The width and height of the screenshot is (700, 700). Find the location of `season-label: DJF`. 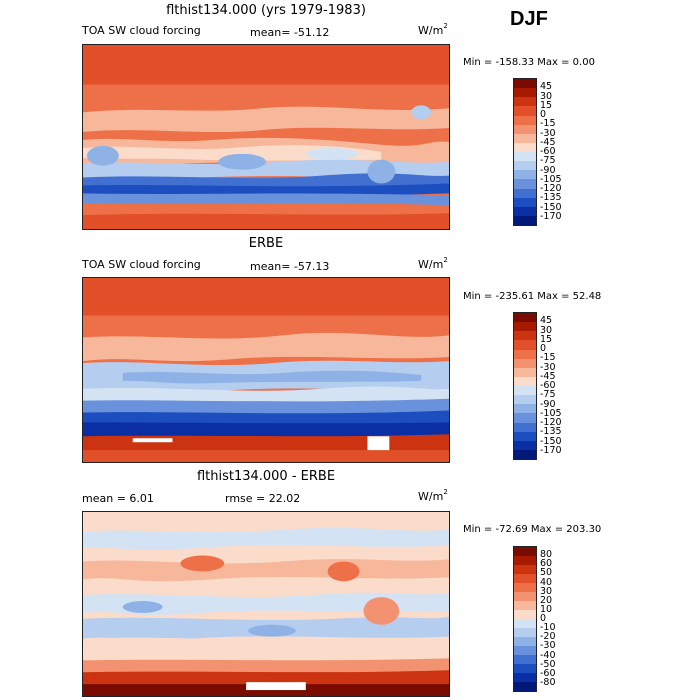

season-label: DJF is located at coordinates (529, 19).